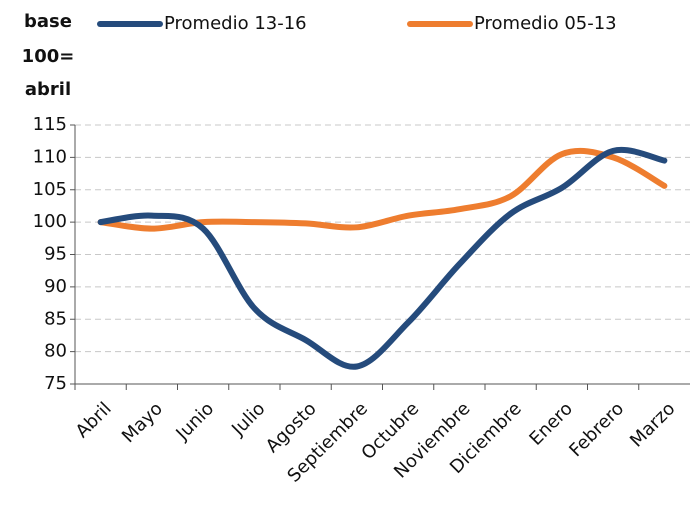 This screenshot has width=696, height=511. I want to click on x-tick-label: Febrero, so click(596, 429).